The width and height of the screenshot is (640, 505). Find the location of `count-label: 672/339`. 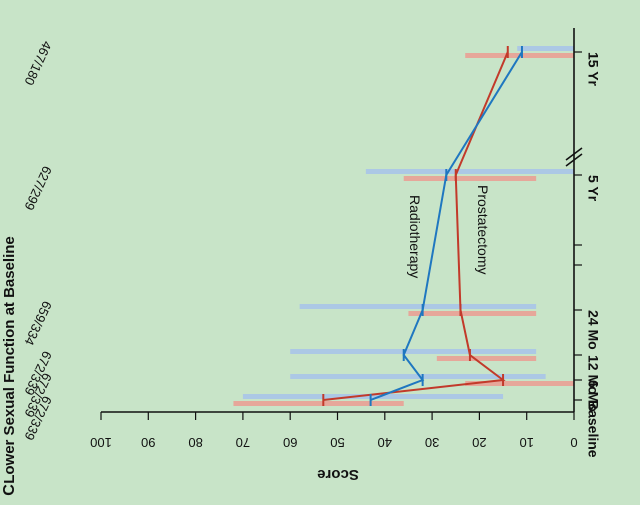

count-label: 672/339 is located at coordinates (37, 373).